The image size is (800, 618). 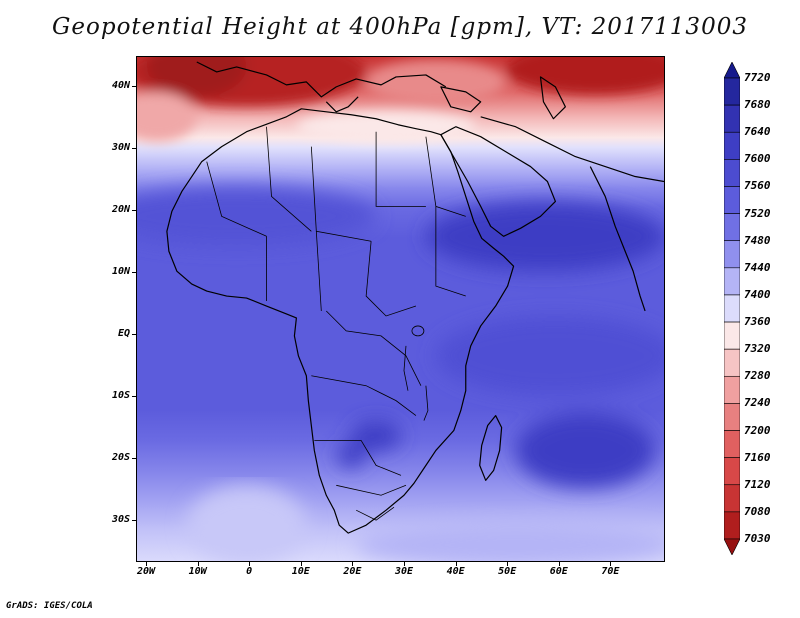 What do you see at coordinates (120, 147) in the screenshot?
I see `y-tick-label: 30N` at bounding box center [120, 147].